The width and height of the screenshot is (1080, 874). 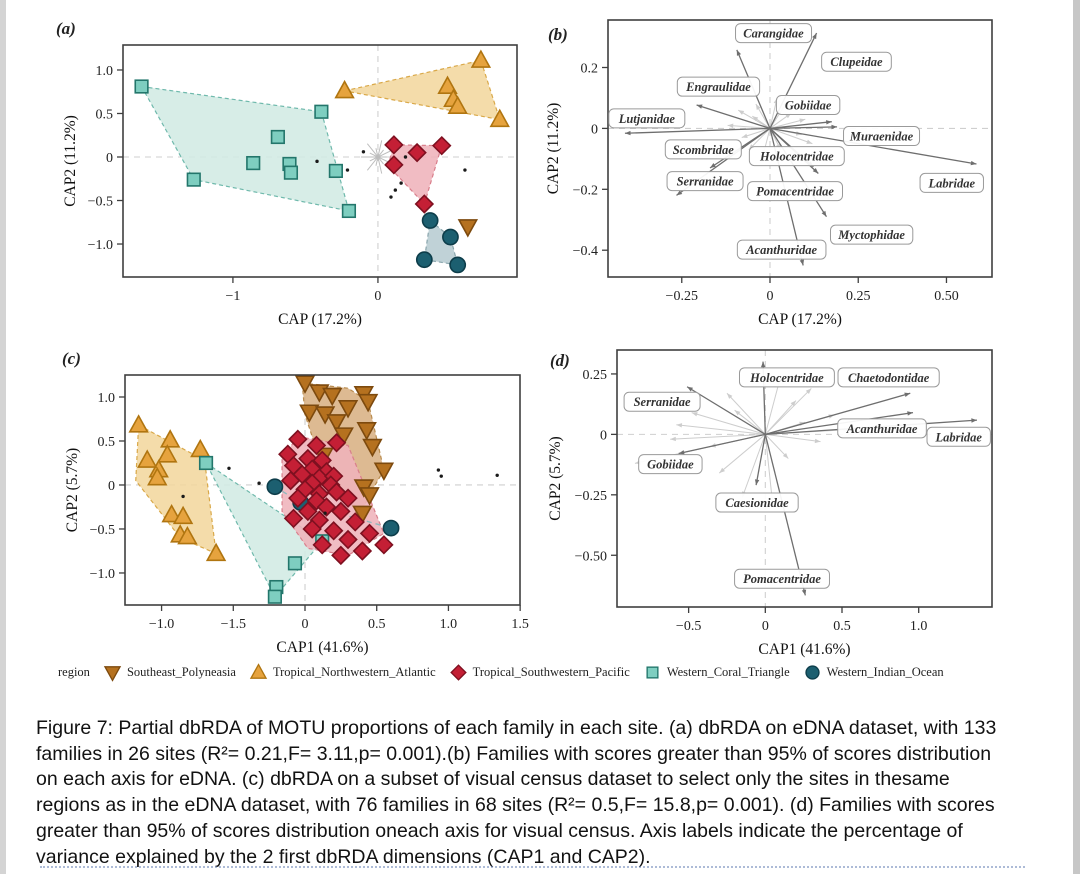 I want to click on triangle-down-legend-marker-icon, so click(x=112, y=674).